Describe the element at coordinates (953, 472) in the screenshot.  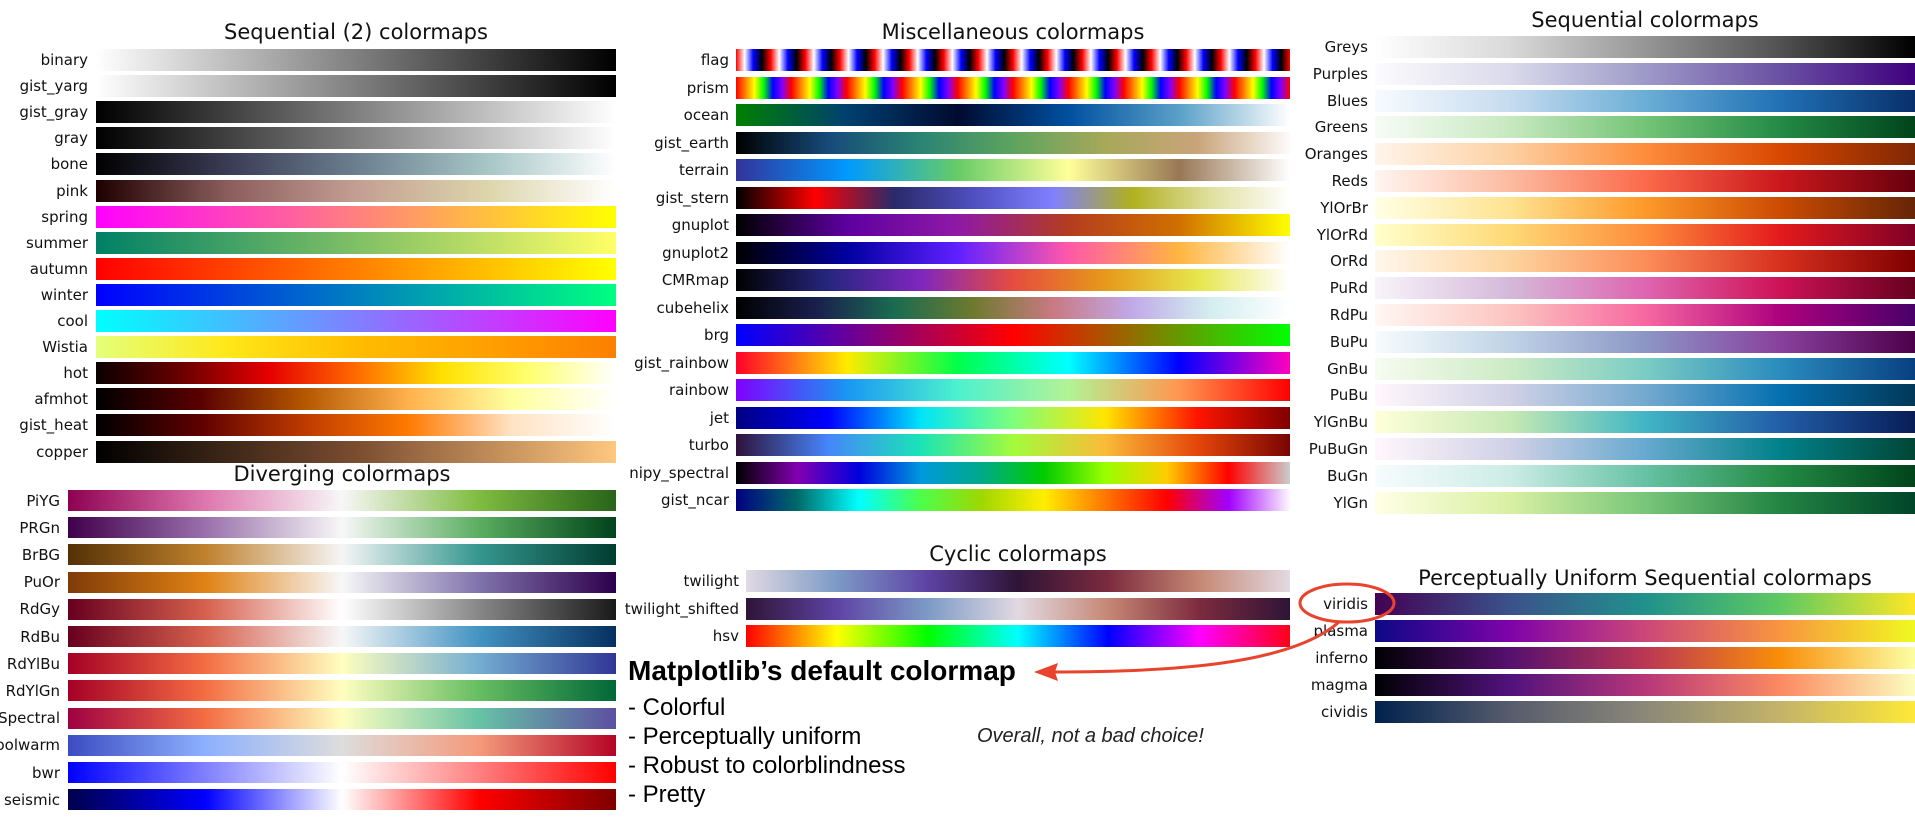
I see `colormap-row-nipy_spectral: nipy_spectral` at that location.